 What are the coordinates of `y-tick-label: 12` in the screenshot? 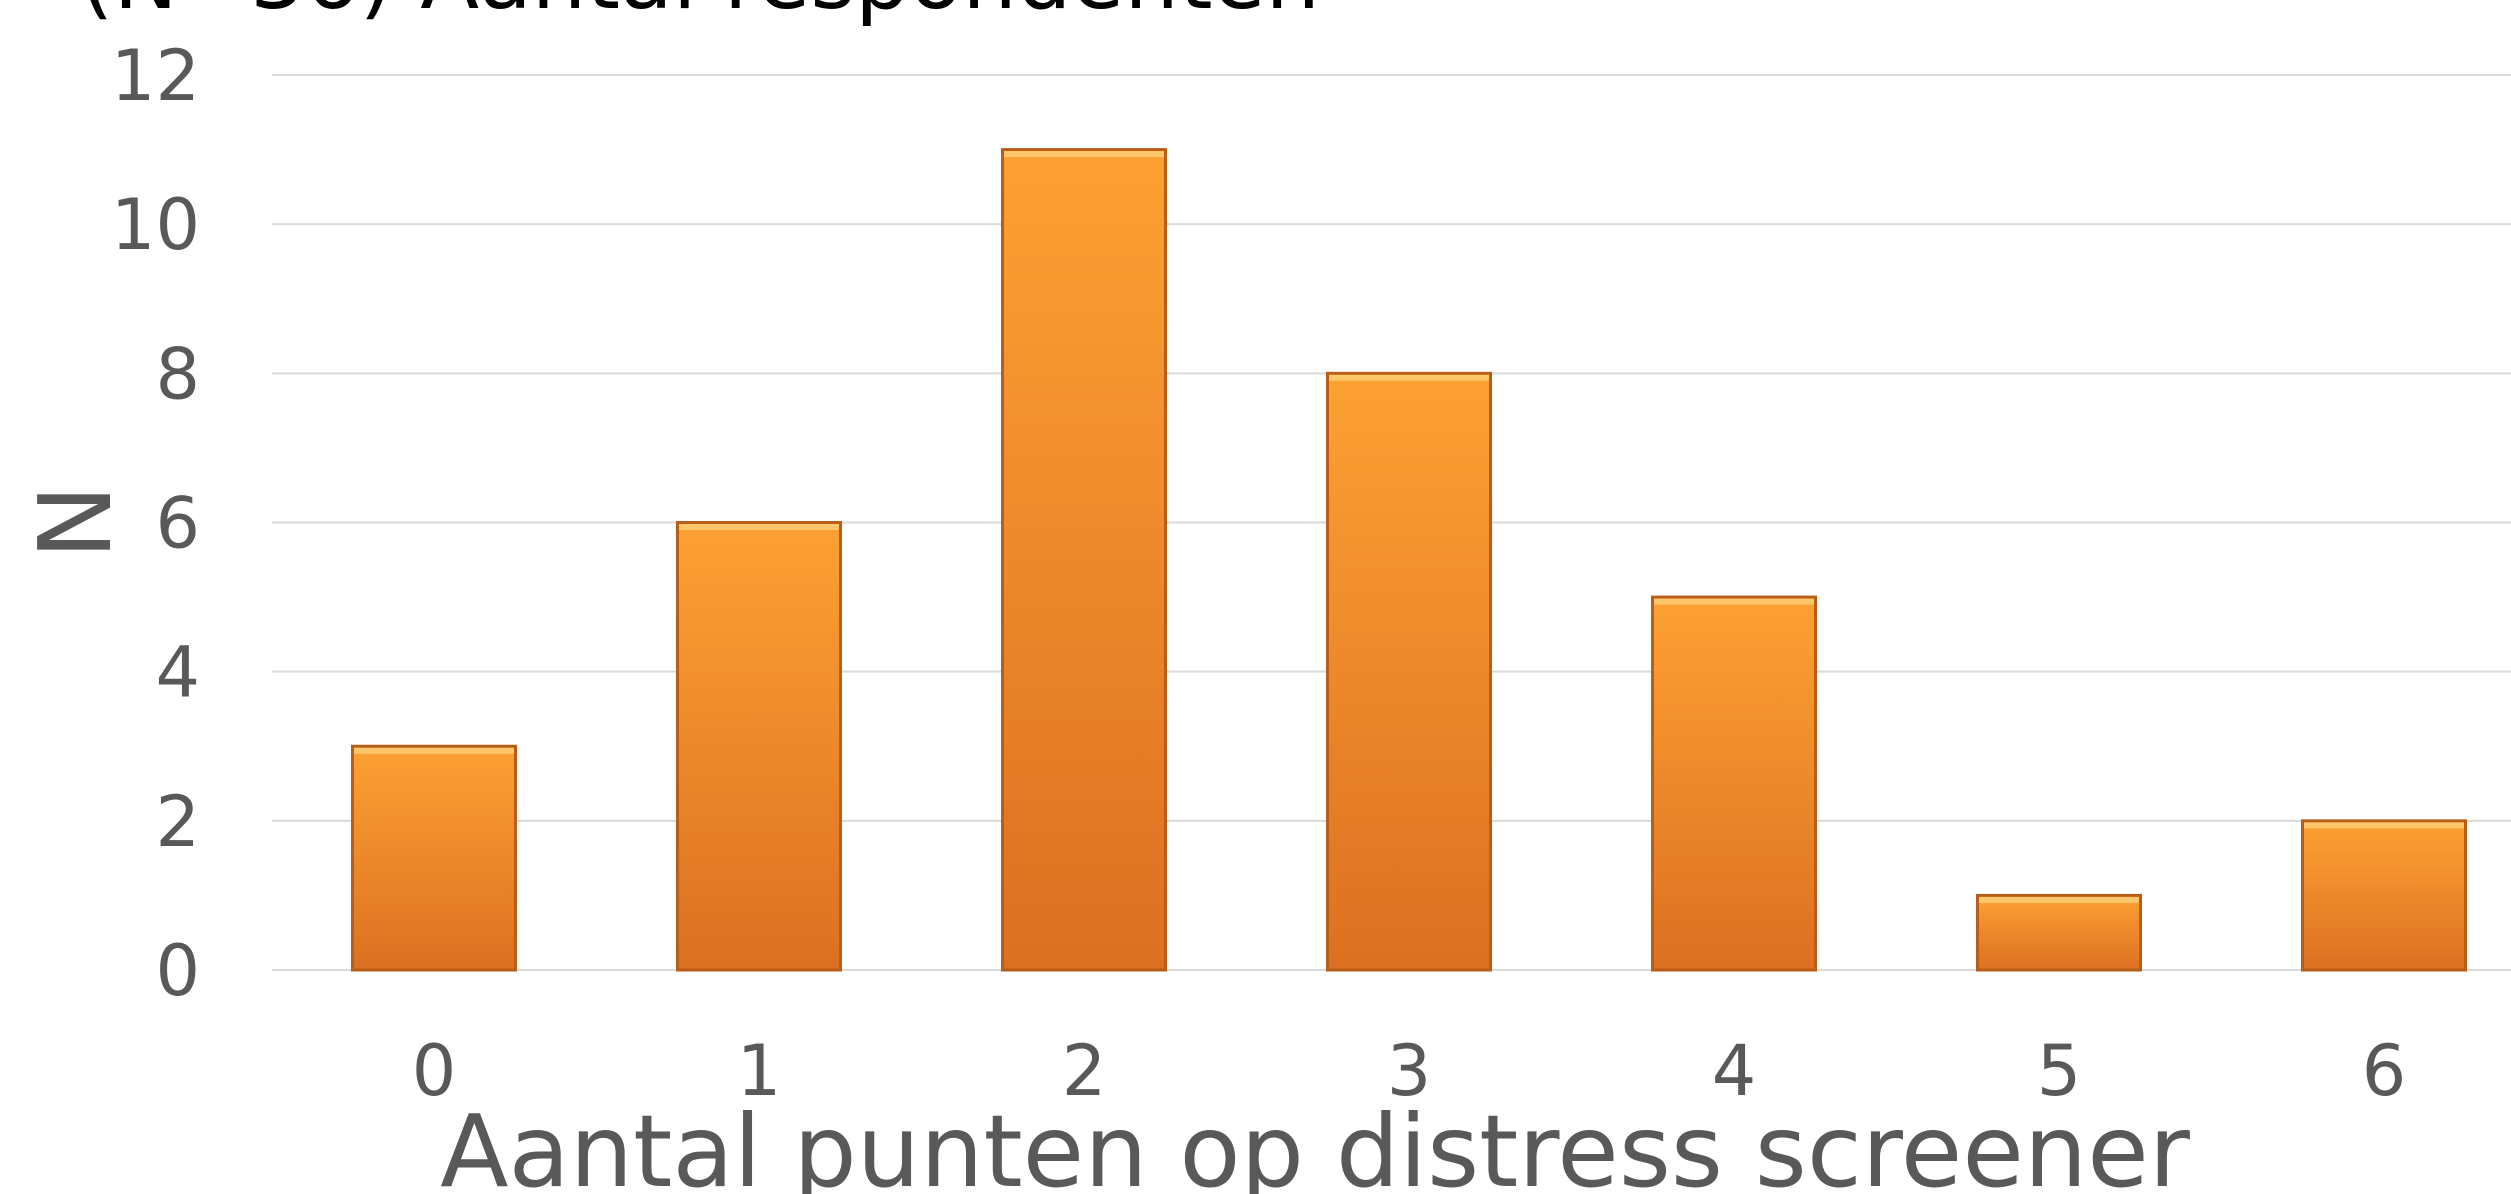 It's located at (155, 76).